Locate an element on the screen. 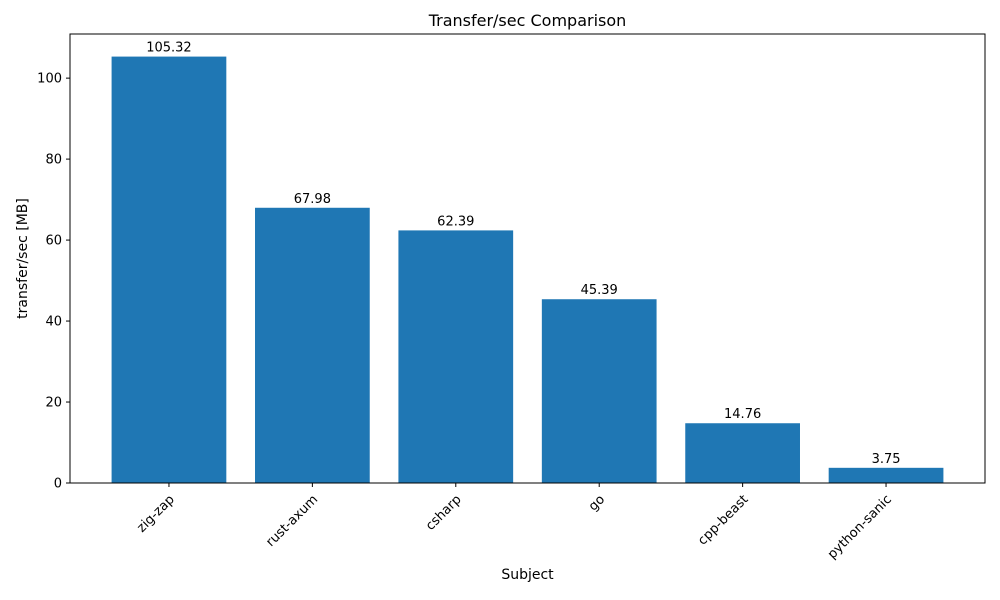  bar-value-label: 62.39 is located at coordinates (455, 221).